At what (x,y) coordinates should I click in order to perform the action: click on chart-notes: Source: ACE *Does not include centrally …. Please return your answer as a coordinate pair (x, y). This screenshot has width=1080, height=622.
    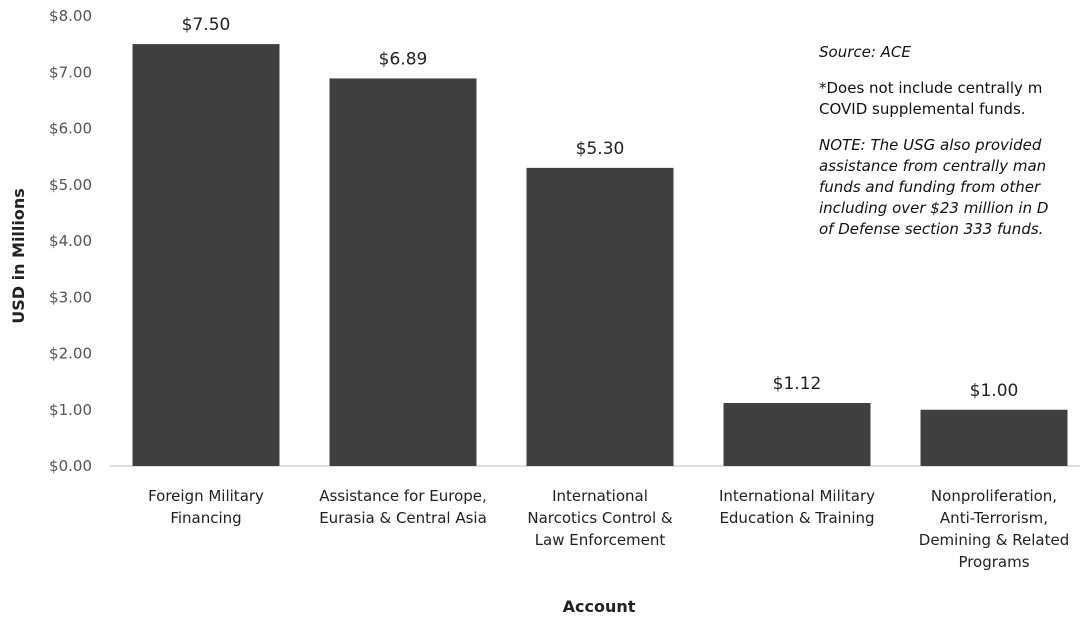
    Looking at the image, I should click on (949, 141).